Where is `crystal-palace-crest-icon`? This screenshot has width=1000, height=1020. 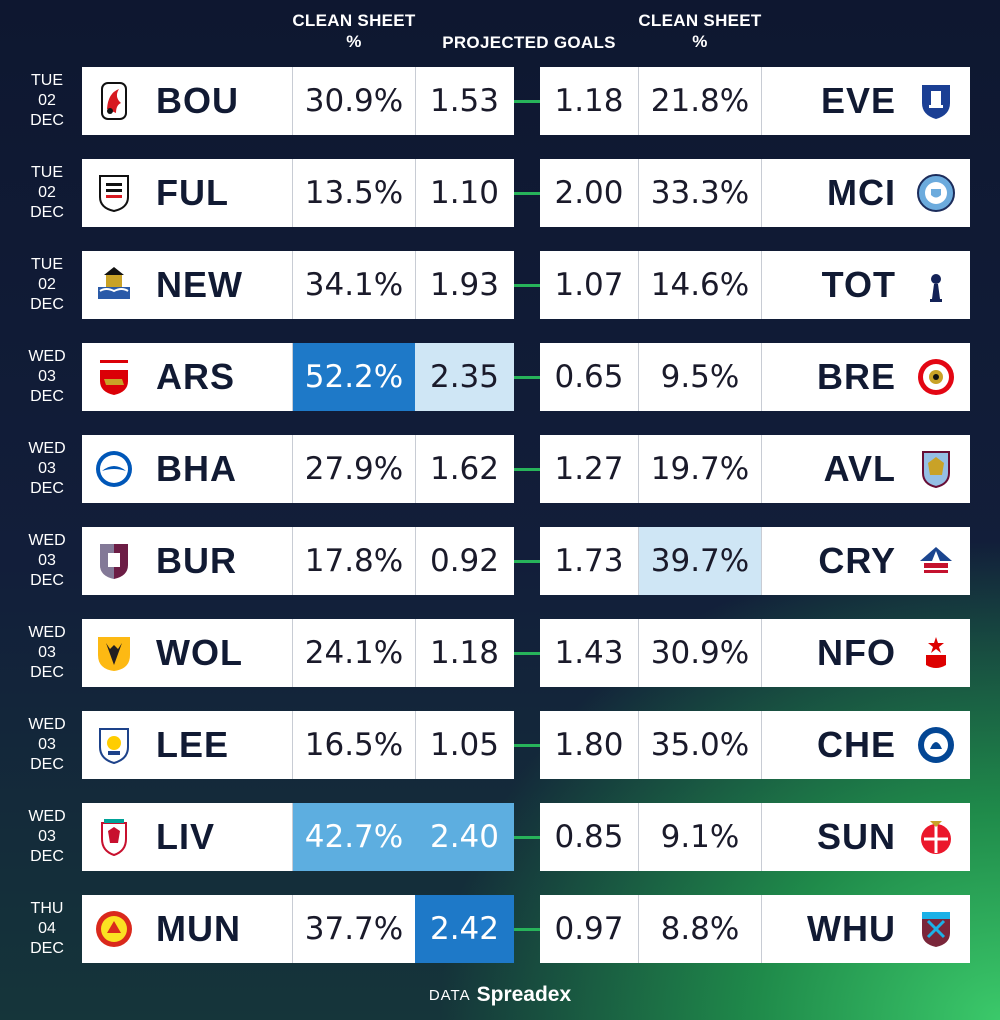
crystal-palace-crest-icon is located at coordinates (936, 561).